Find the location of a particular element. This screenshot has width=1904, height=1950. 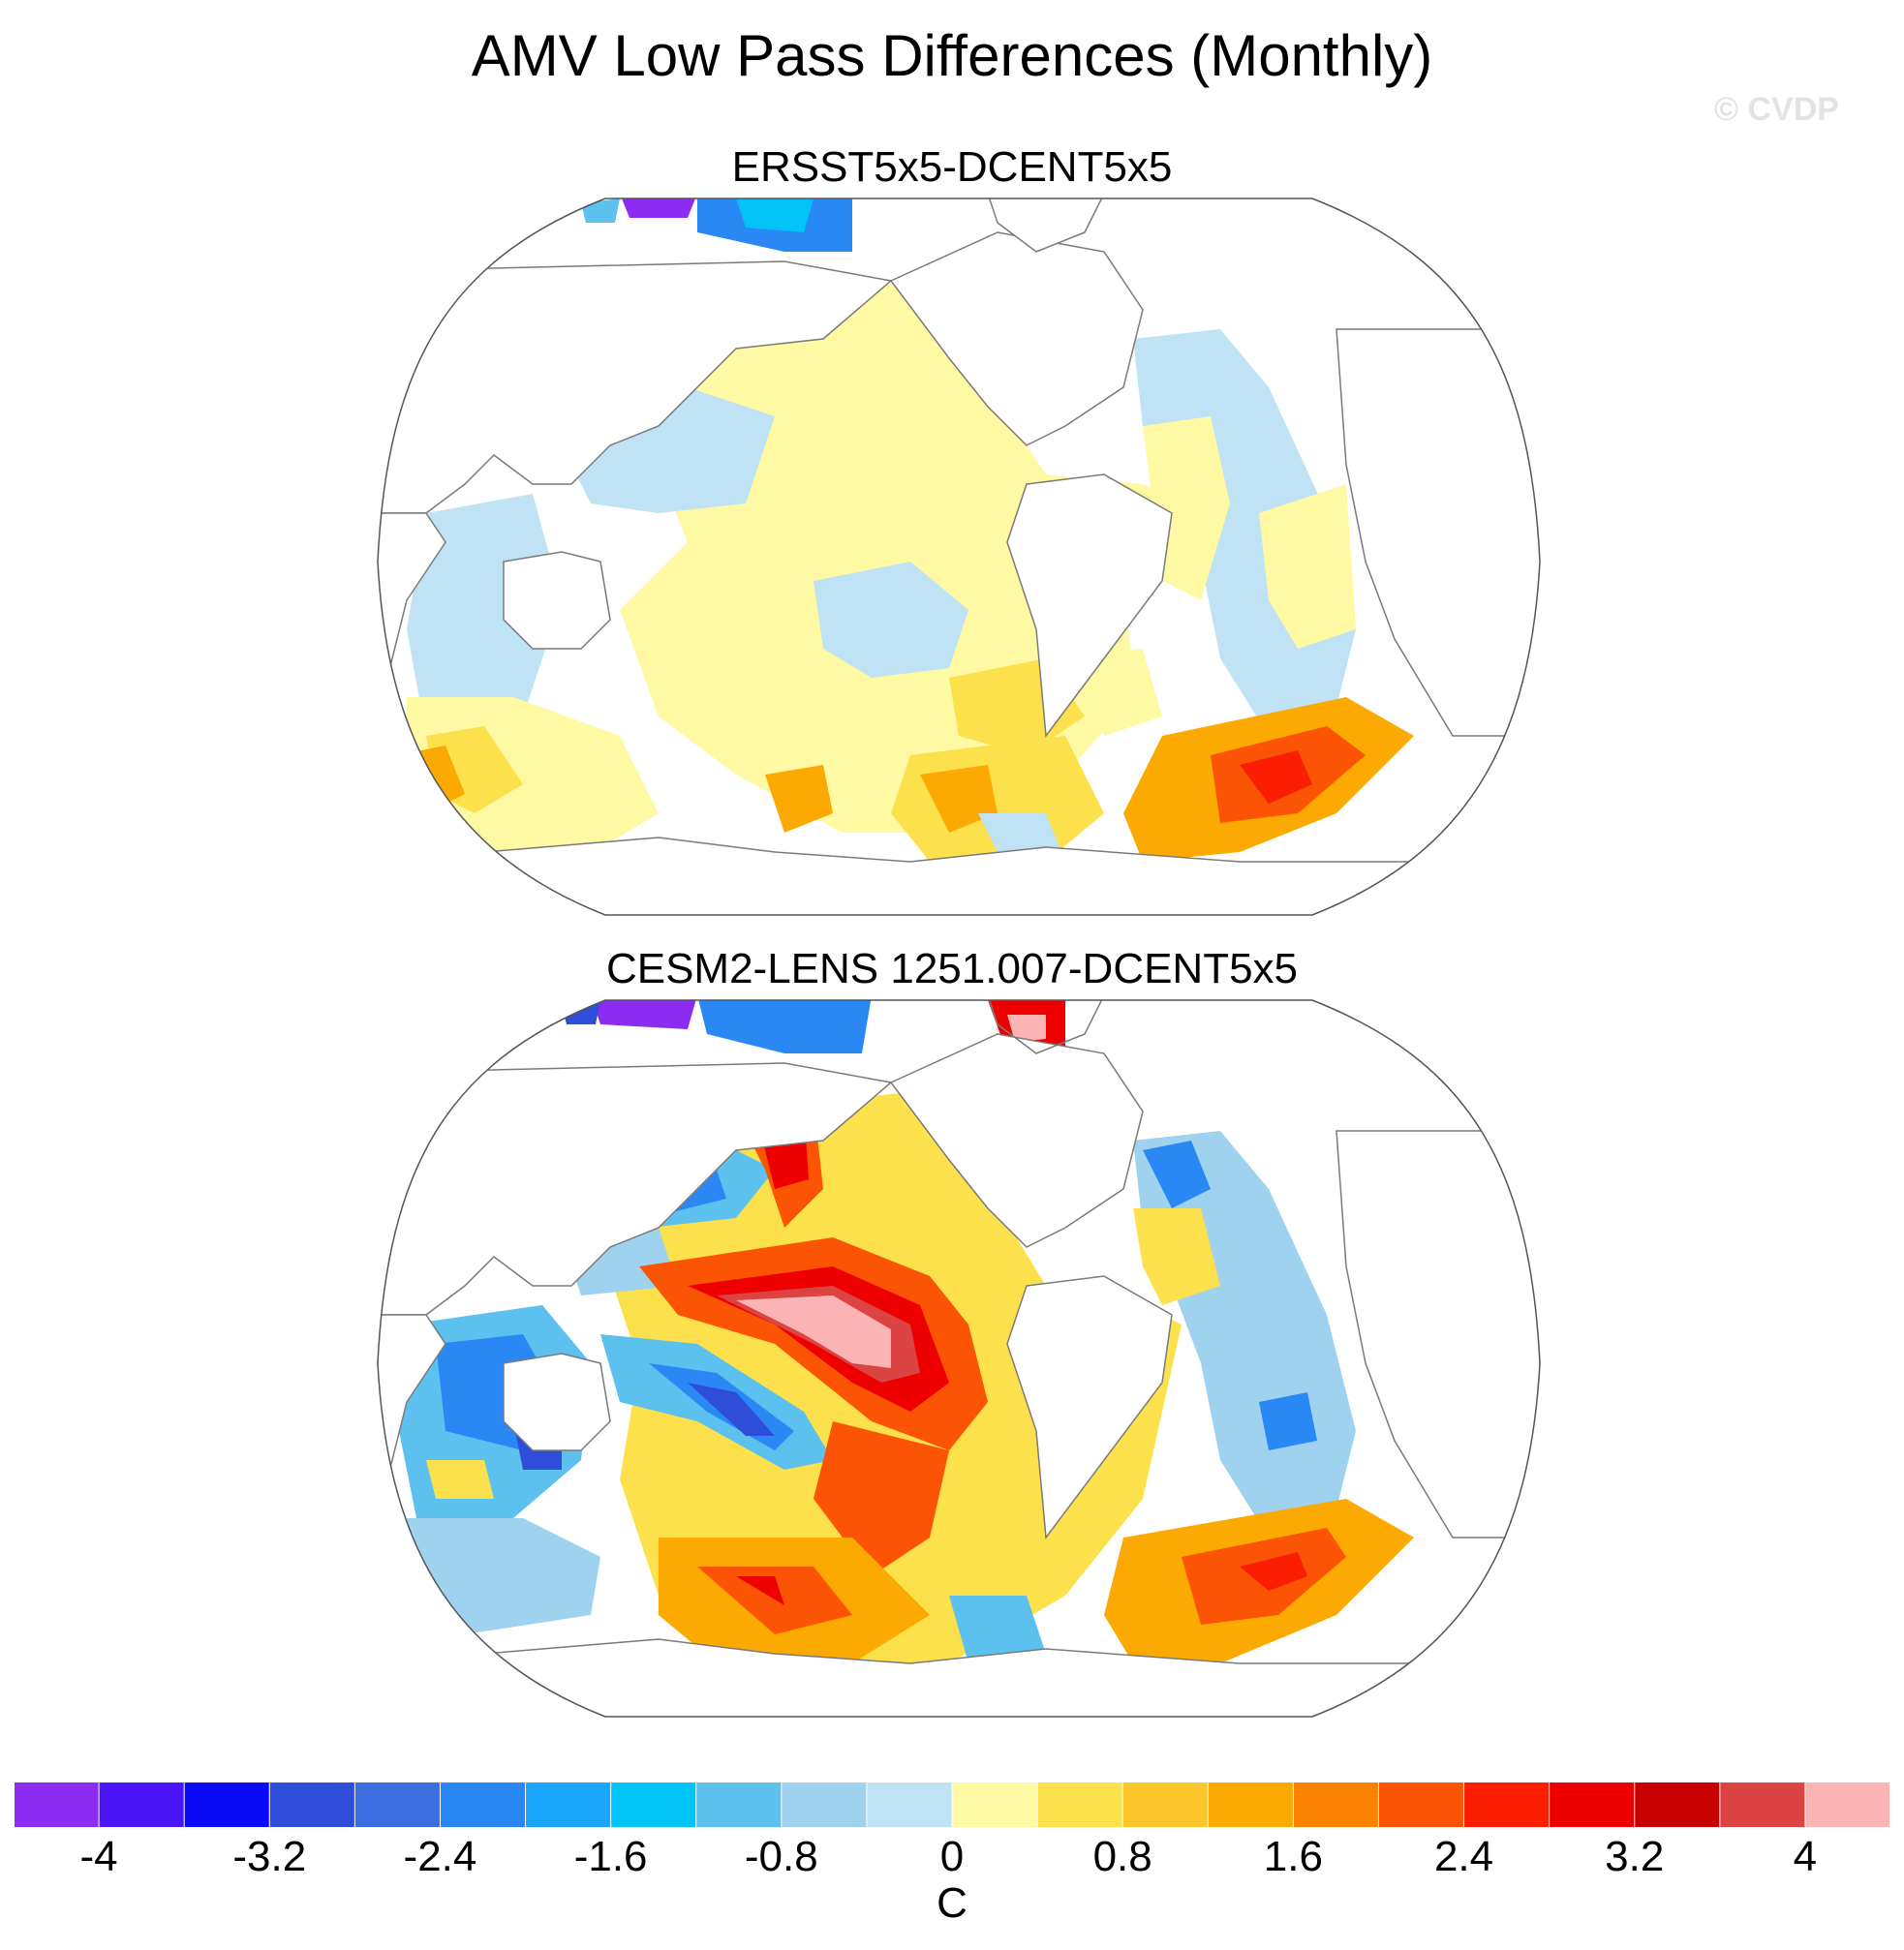

colorbar-tick-label: 3.2 is located at coordinates (1635, 1856).